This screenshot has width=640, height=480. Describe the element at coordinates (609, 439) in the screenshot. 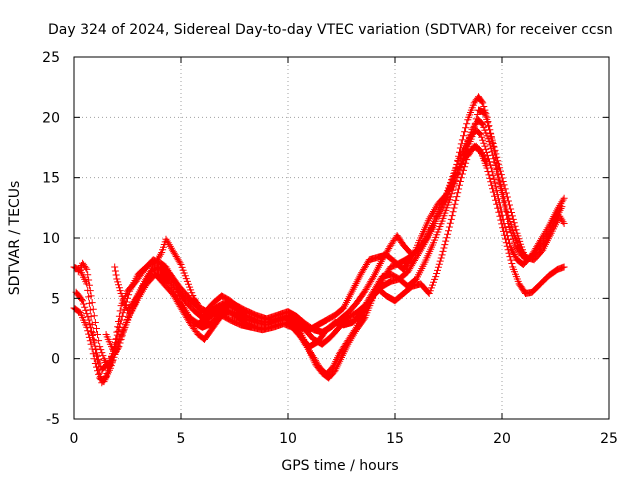

I see `x-tick-label: 25` at that location.